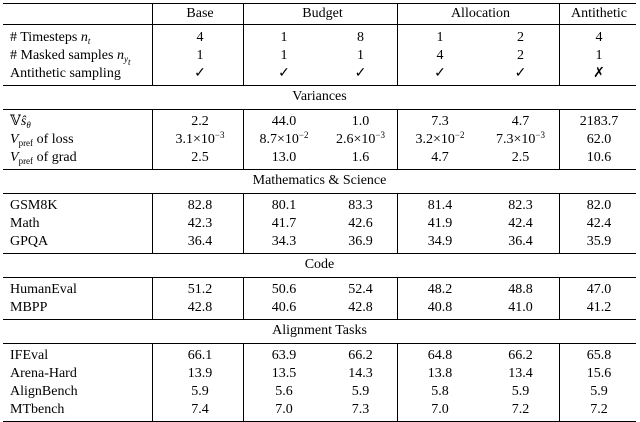 The width and height of the screenshot is (640, 422). Describe the element at coordinates (20, 122) in the screenshot. I see `row-label: 𝕍ŝθ` at that location.